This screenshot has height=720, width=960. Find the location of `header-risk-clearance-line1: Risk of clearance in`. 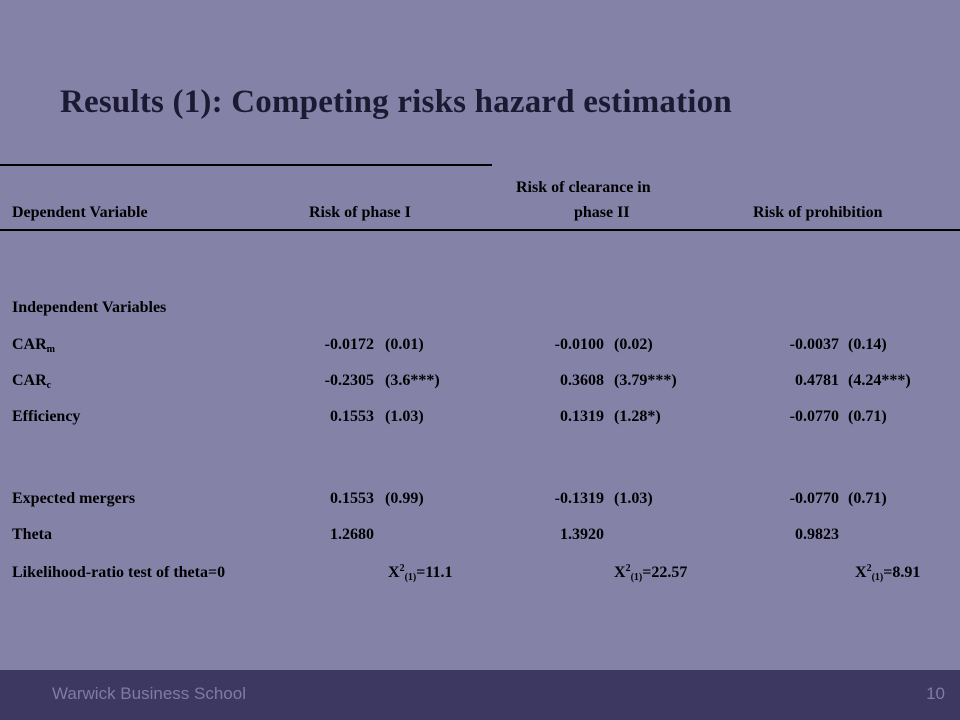

header-risk-clearance-line1: Risk of clearance in is located at coordinates (583, 187).